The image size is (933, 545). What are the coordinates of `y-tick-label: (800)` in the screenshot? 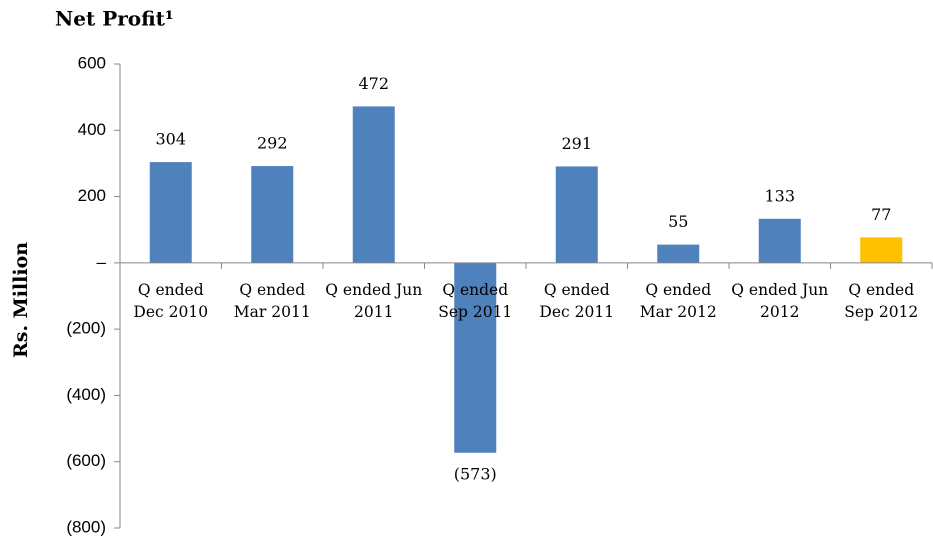 It's located at (86, 526).